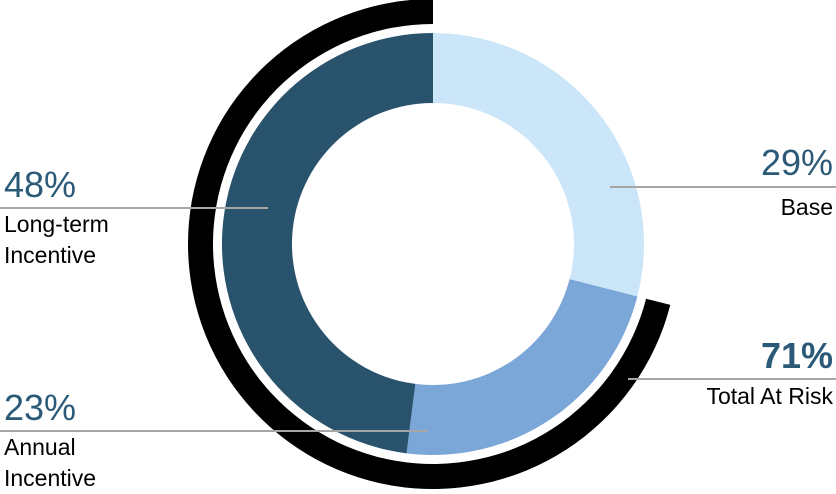 Image resolution: width=836 pixels, height=494 pixels. What do you see at coordinates (214, 431) in the screenshot?
I see `annual-leader-line` at bounding box center [214, 431].